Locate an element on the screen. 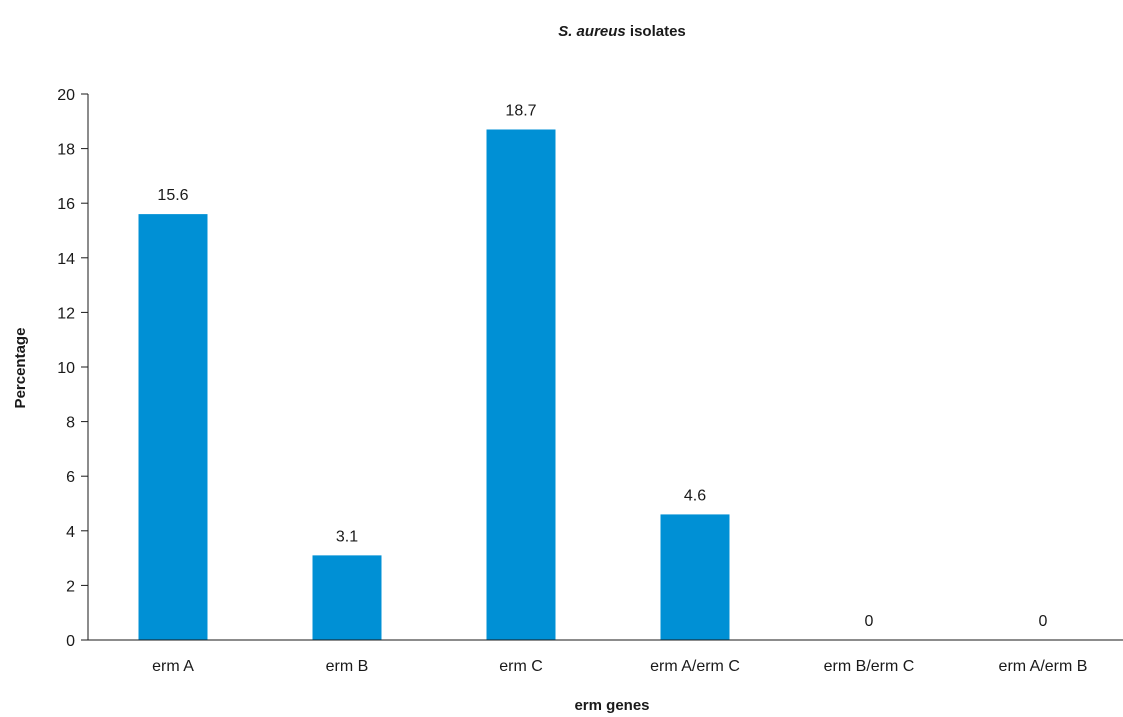  y-tick-label: 14 is located at coordinates (66, 259).